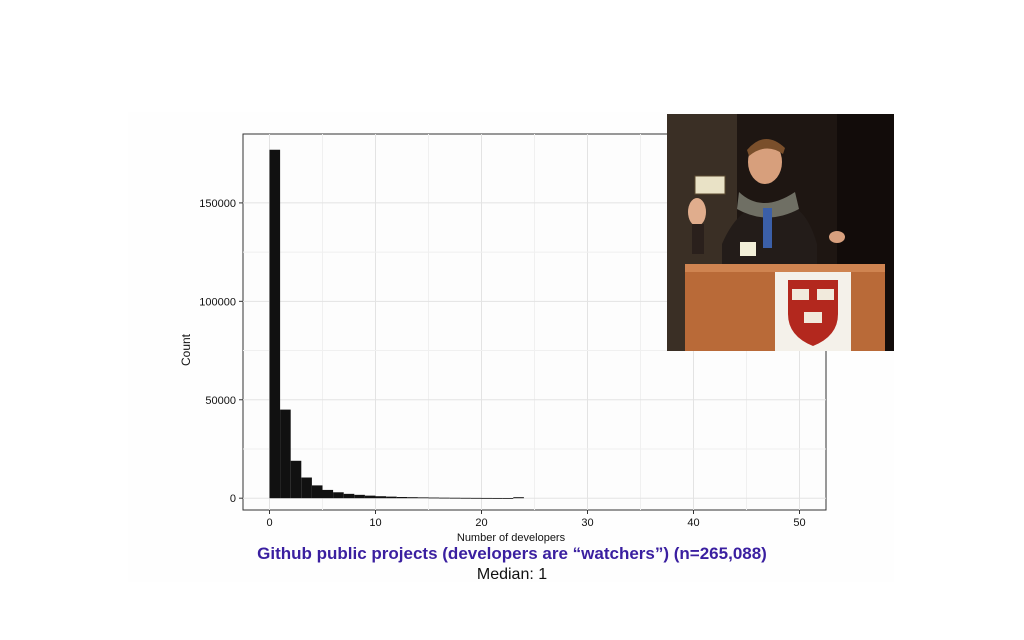 This screenshot has width=1024, height=640. What do you see at coordinates (375, 523) in the screenshot?
I see `x-tick-label: 10` at bounding box center [375, 523].